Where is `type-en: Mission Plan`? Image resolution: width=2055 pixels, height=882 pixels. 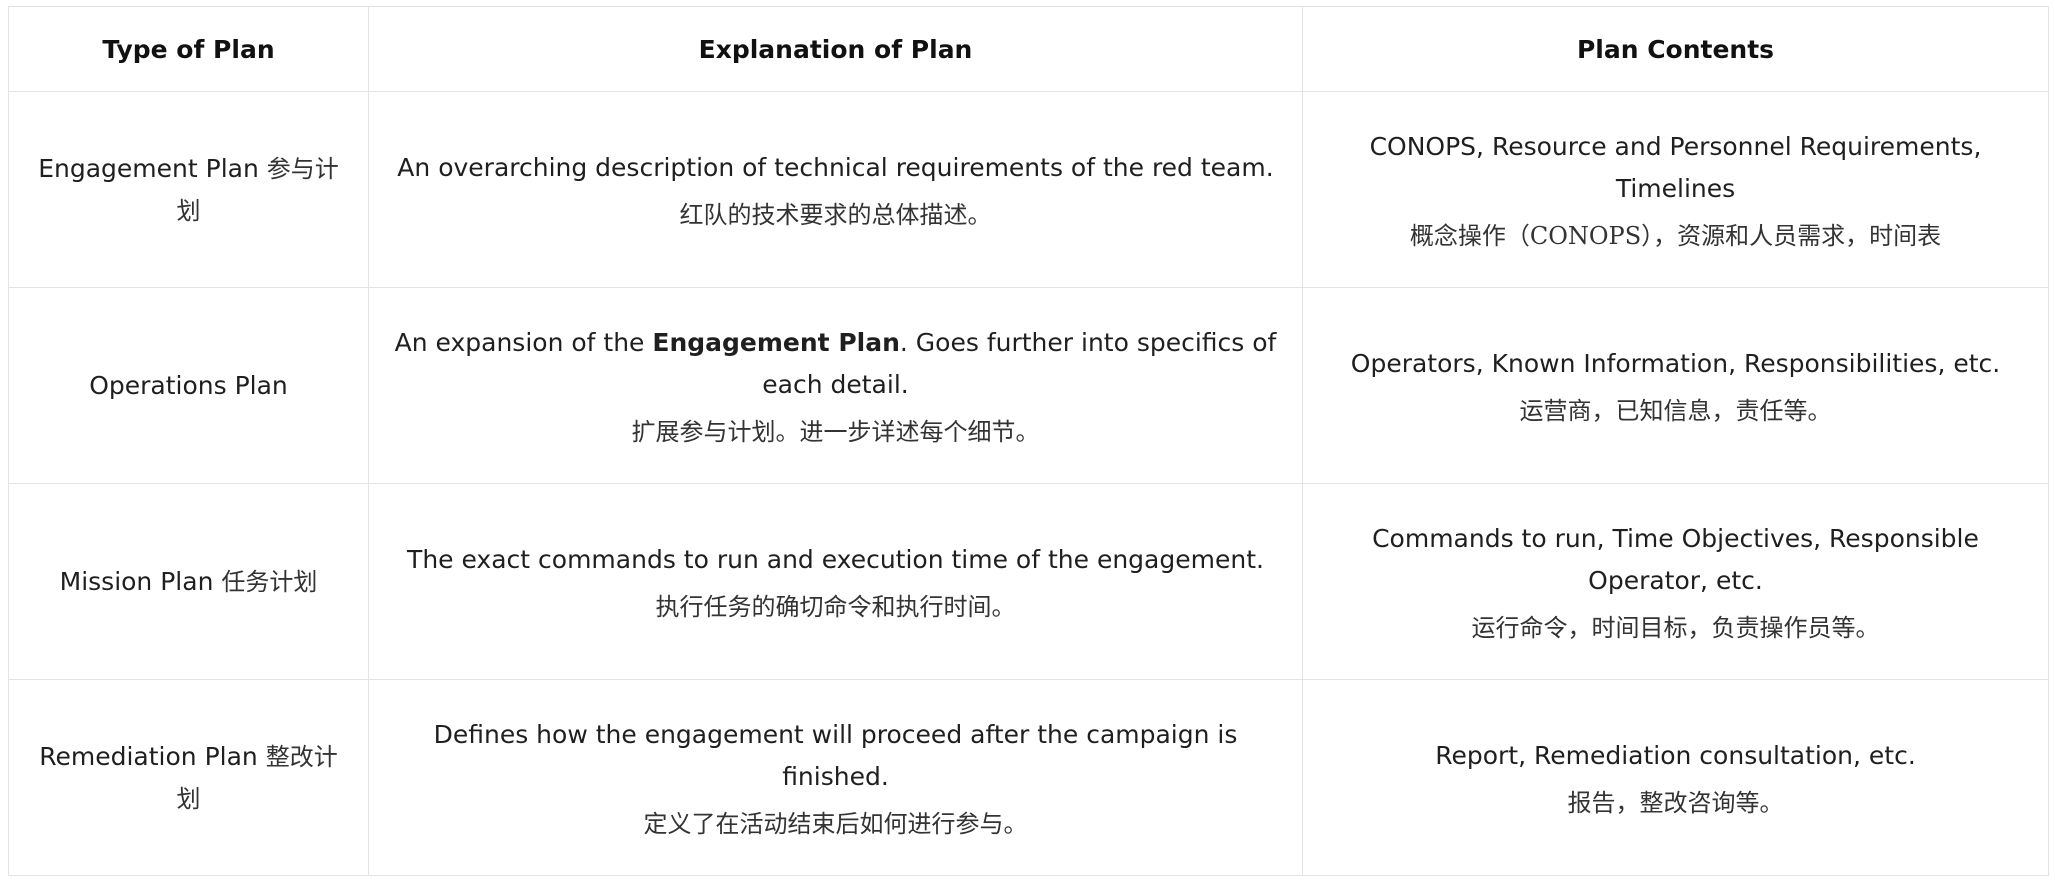
type-en: Mission Plan is located at coordinates (136, 581).